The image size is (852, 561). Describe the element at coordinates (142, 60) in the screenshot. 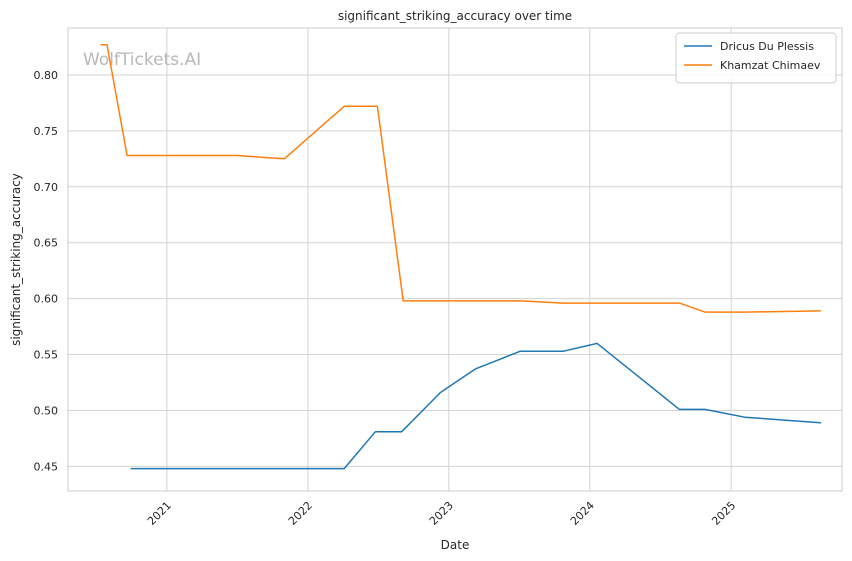

I see `watermark: WolfTickets.AI` at that location.